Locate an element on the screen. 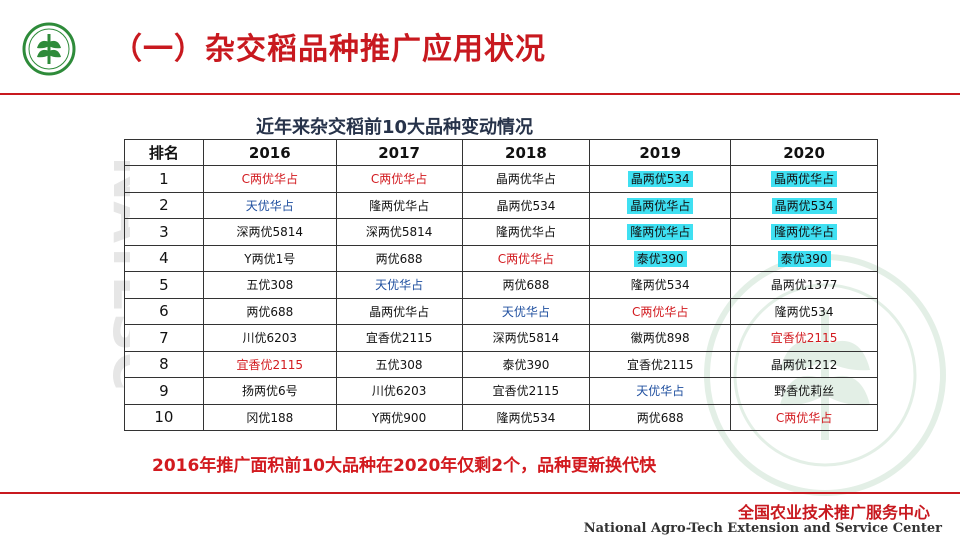  variety-cell-2017: 川优6203 is located at coordinates (399, 391).